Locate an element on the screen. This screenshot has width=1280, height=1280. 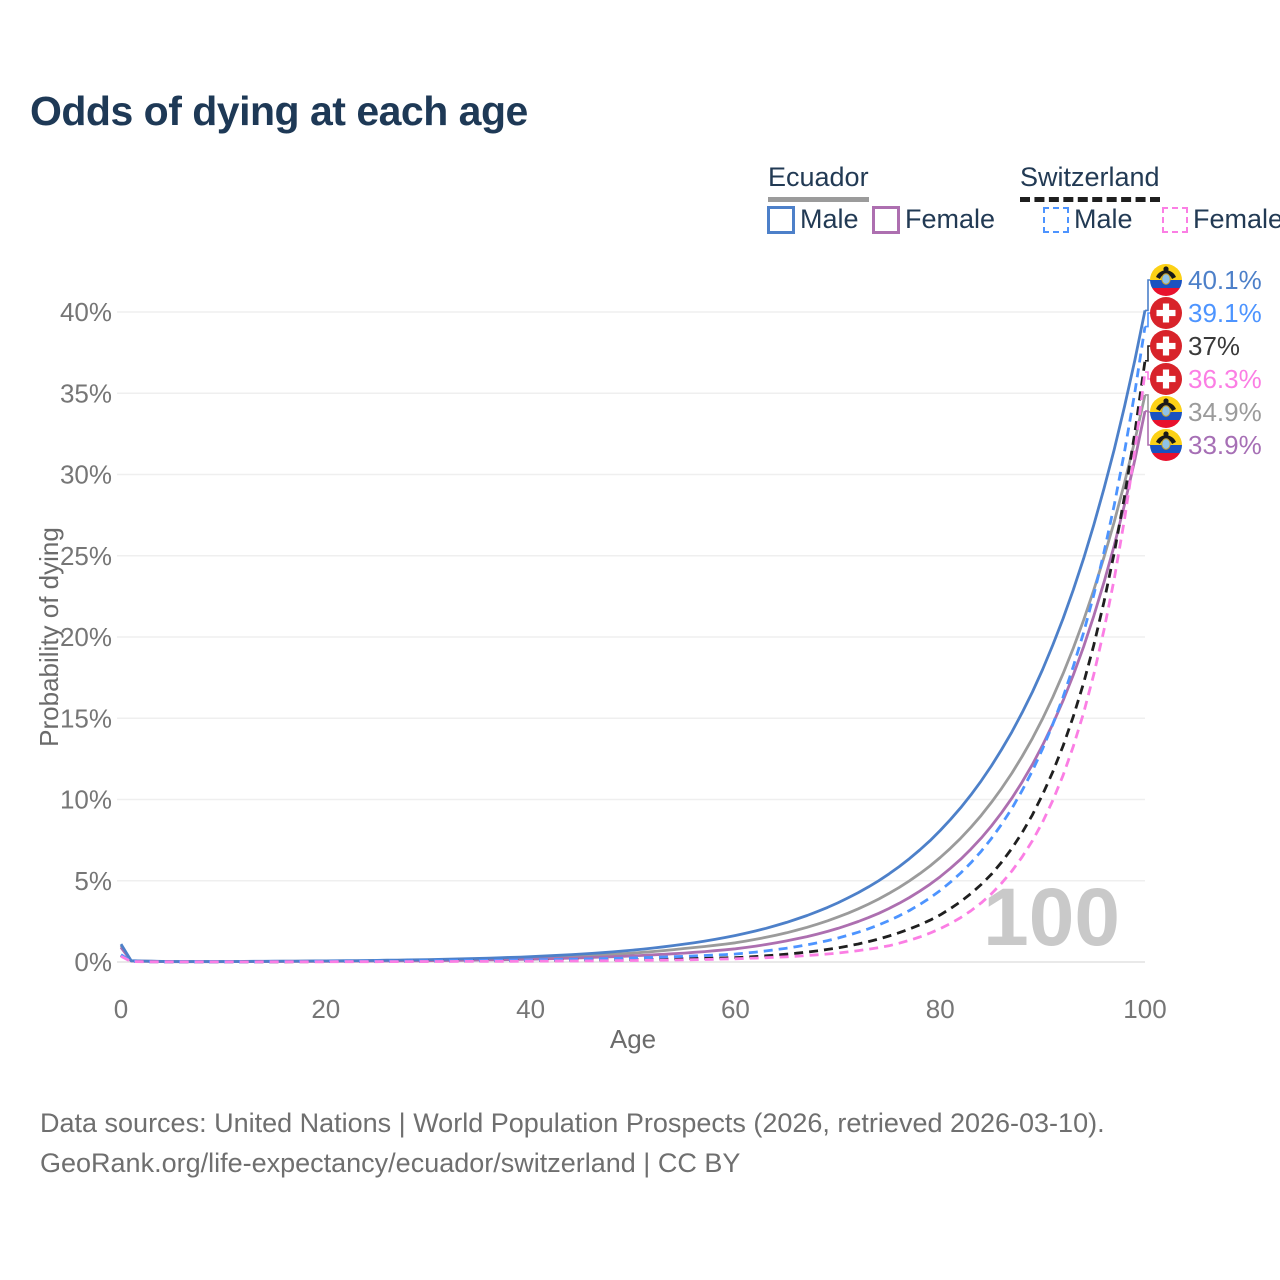
y-tick-label: 40% is located at coordinates (86, 312).